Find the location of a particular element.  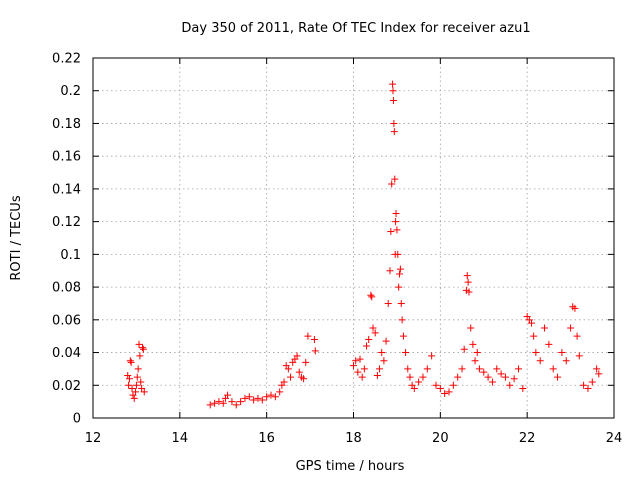

y-tick-label: 0.1 is located at coordinates (70, 255).